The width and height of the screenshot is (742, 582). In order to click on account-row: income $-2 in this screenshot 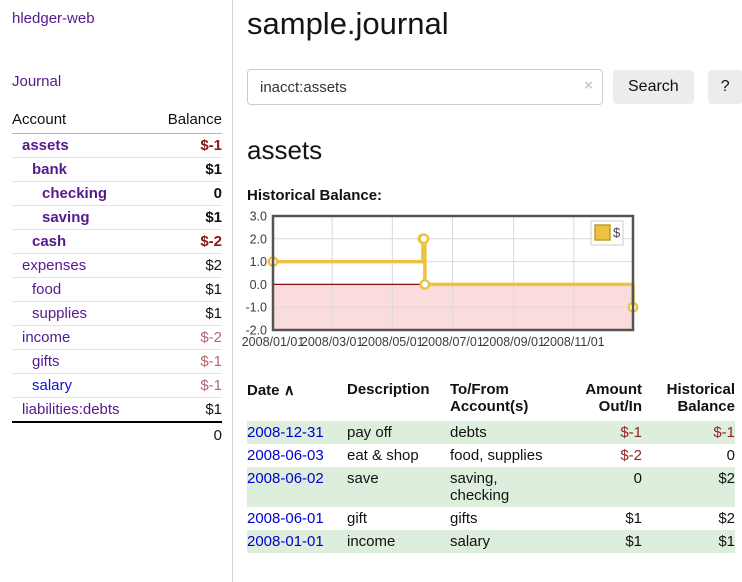, I will do `click(117, 337)`.